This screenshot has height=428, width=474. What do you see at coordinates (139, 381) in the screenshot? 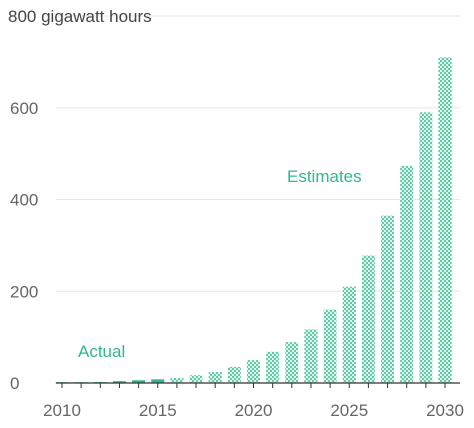
I see `actual-bar-2014` at bounding box center [139, 381].